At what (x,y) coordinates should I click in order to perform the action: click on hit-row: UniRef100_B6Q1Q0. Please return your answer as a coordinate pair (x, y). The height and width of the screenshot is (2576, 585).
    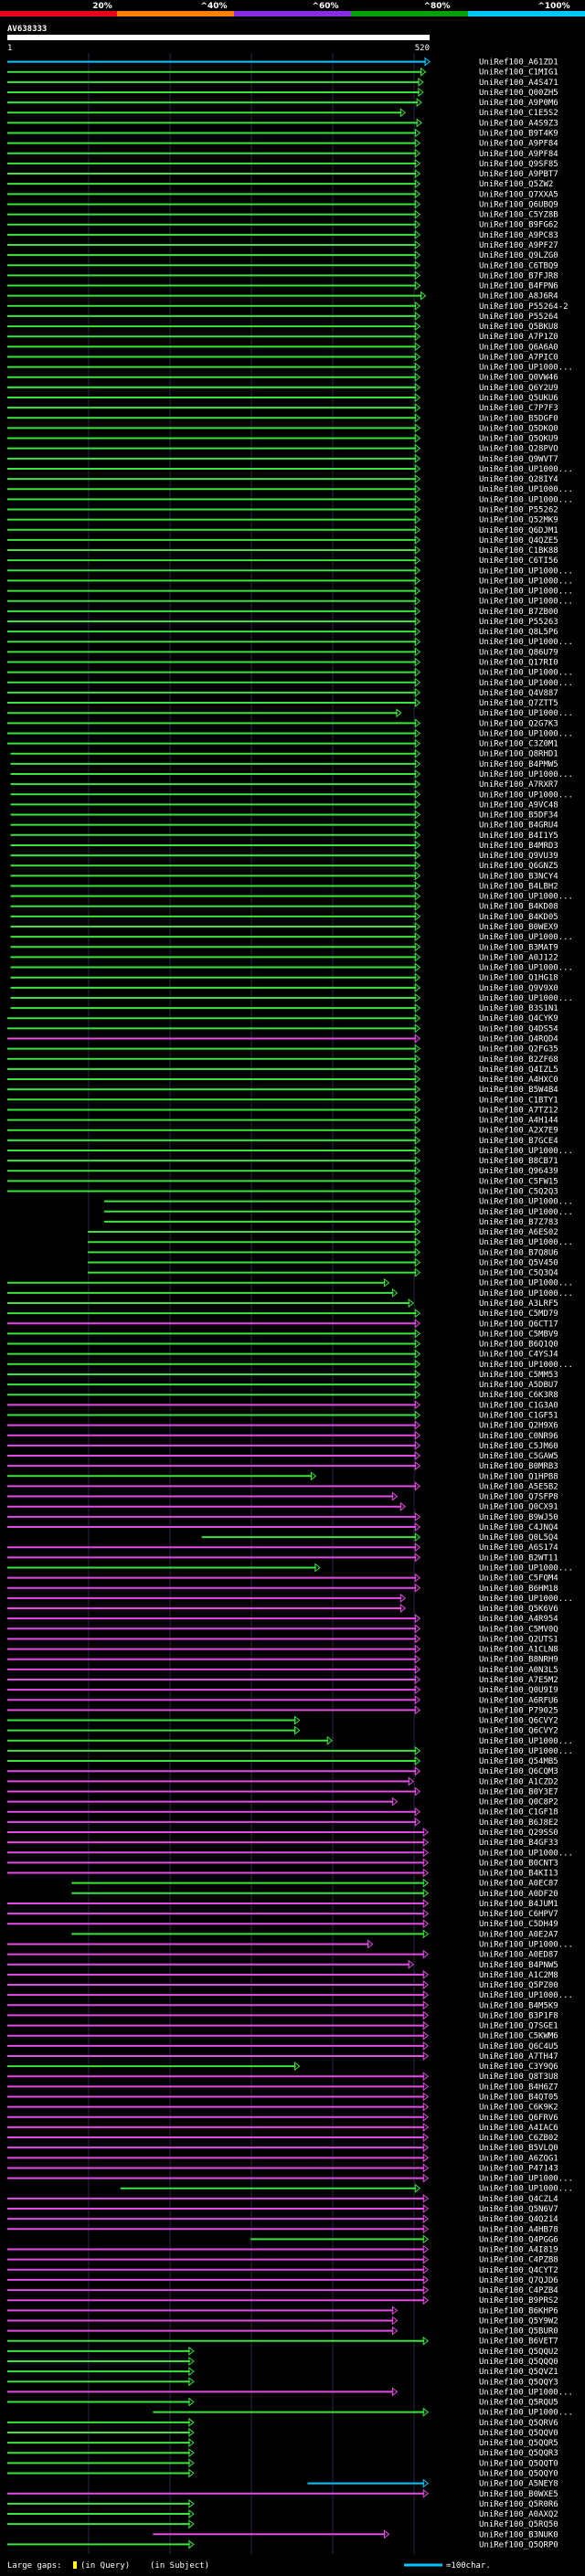
    Looking at the image, I should click on (283, 1344).